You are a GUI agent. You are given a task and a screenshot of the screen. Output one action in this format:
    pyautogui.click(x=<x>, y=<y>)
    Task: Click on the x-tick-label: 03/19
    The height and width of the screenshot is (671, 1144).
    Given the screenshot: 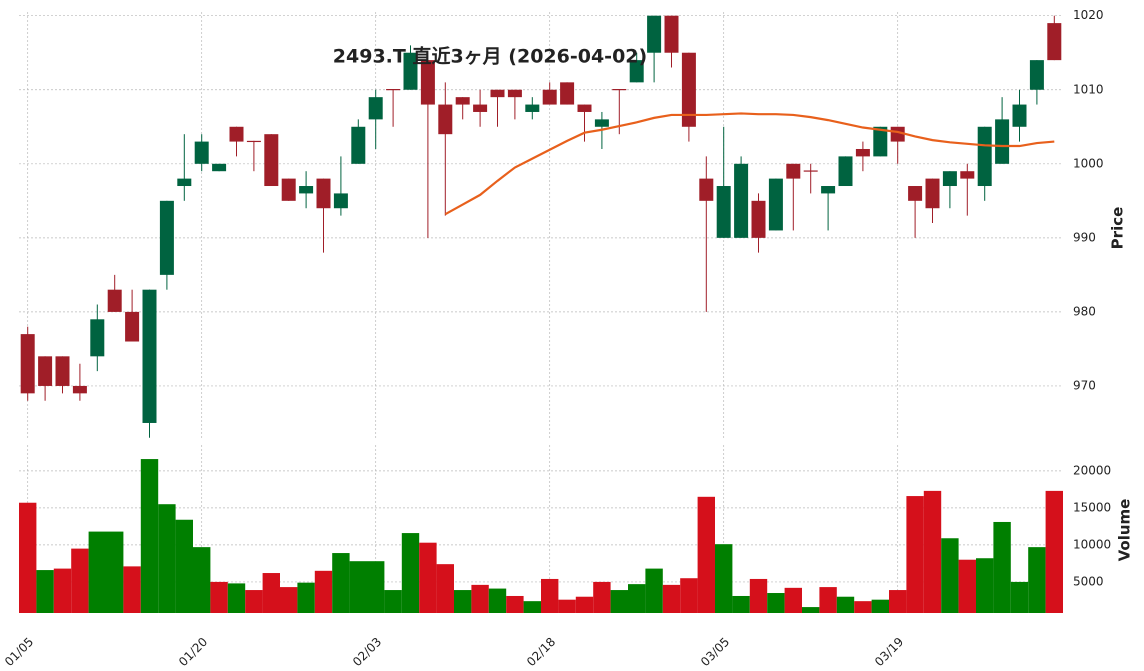 What is the action you would take?
    pyautogui.click(x=889, y=652)
    